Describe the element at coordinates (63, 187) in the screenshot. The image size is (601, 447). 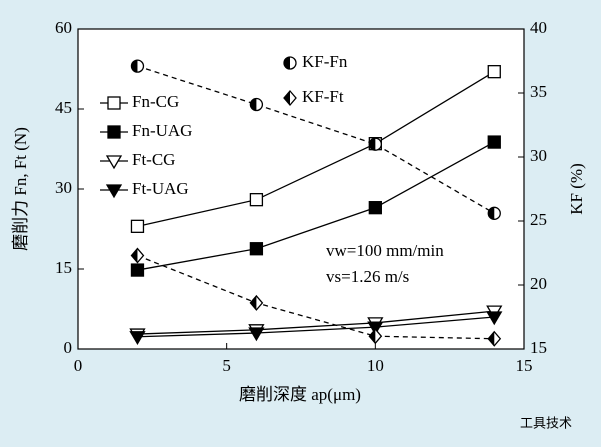
I see `y-tick-label: 30` at that location.